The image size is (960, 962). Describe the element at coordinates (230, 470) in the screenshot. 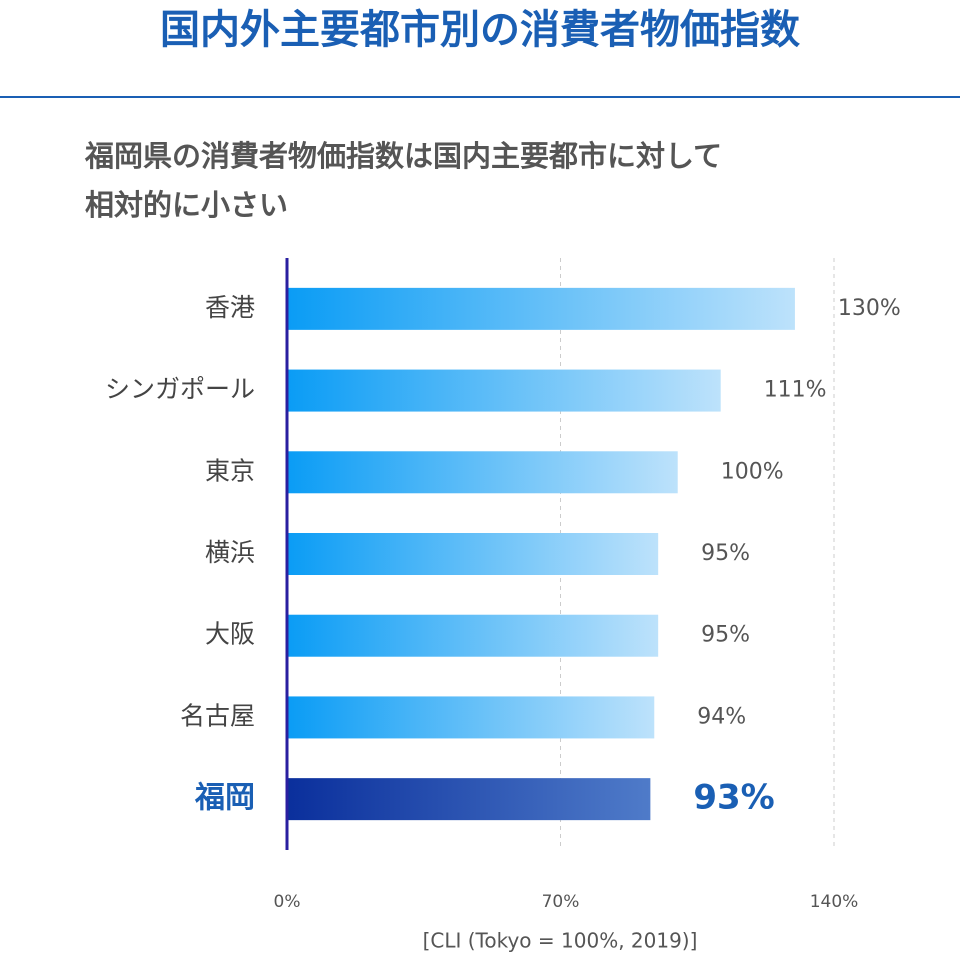

I see `category-label: 東京` at that location.